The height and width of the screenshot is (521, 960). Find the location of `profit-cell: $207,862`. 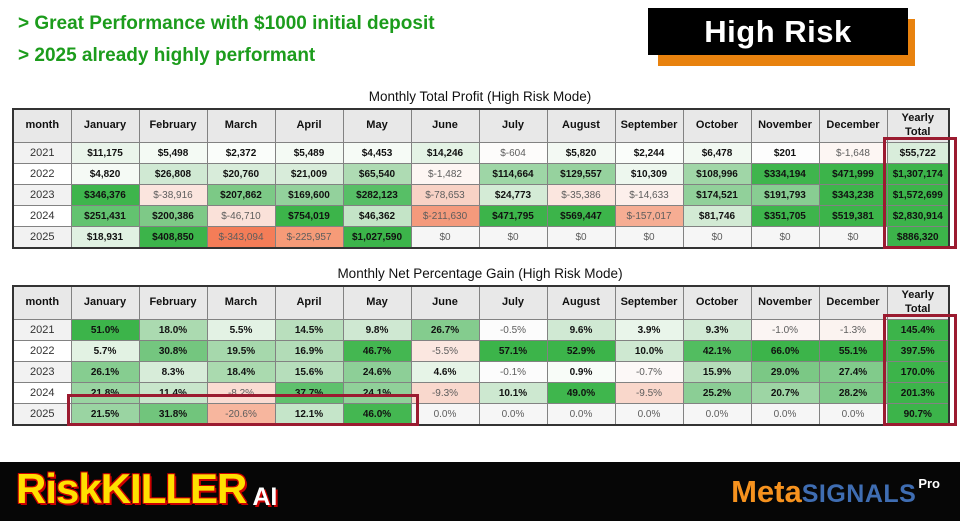

profit-cell: $207,862 is located at coordinates (241, 195).